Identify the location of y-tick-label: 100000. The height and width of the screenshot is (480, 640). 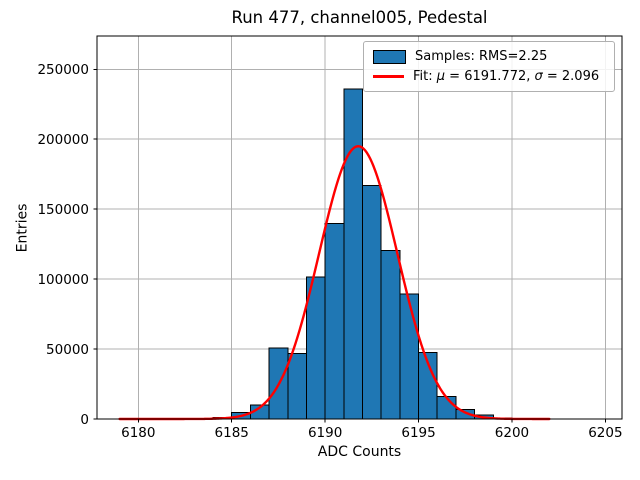
(63, 280).